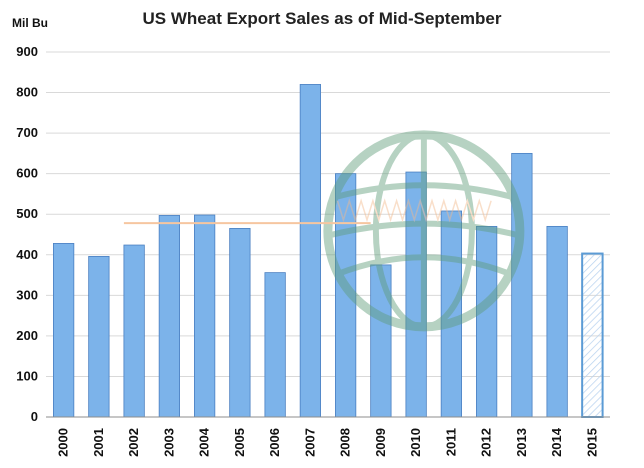 This screenshot has width=644, height=468. What do you see at coordinates (415, 442) in the screenshot?
I see `x-tick-label: 2010` at bounding box center [415, 442].